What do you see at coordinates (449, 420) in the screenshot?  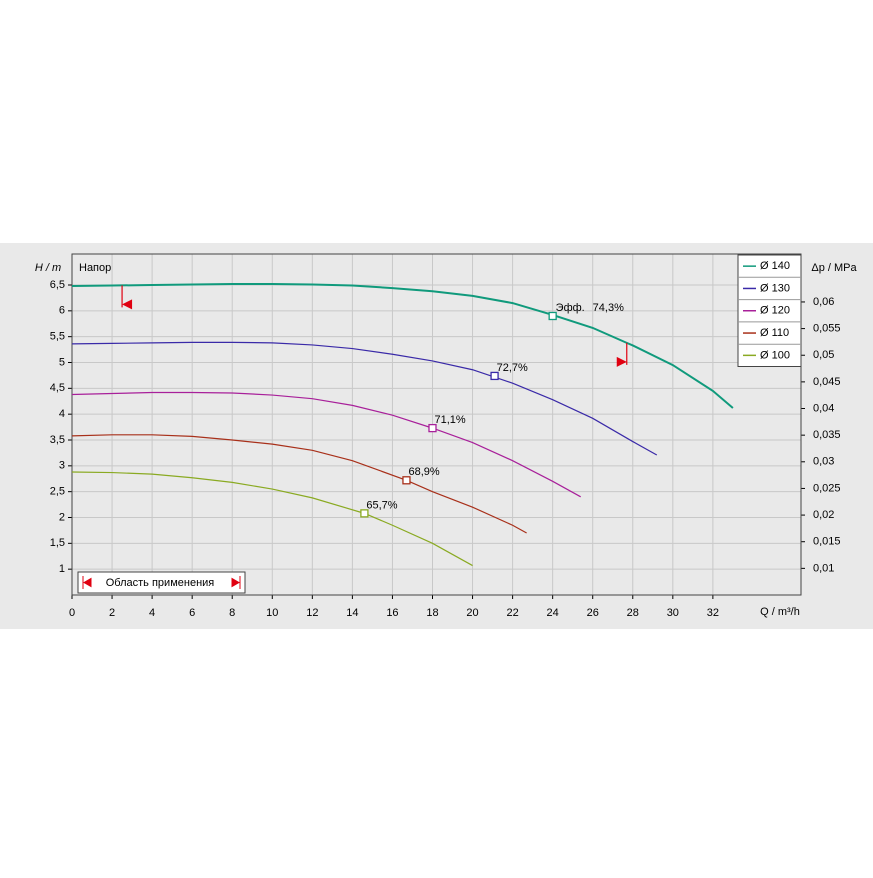 I see `efficiency-label: 71,1%` at bounding box center [449, 420].